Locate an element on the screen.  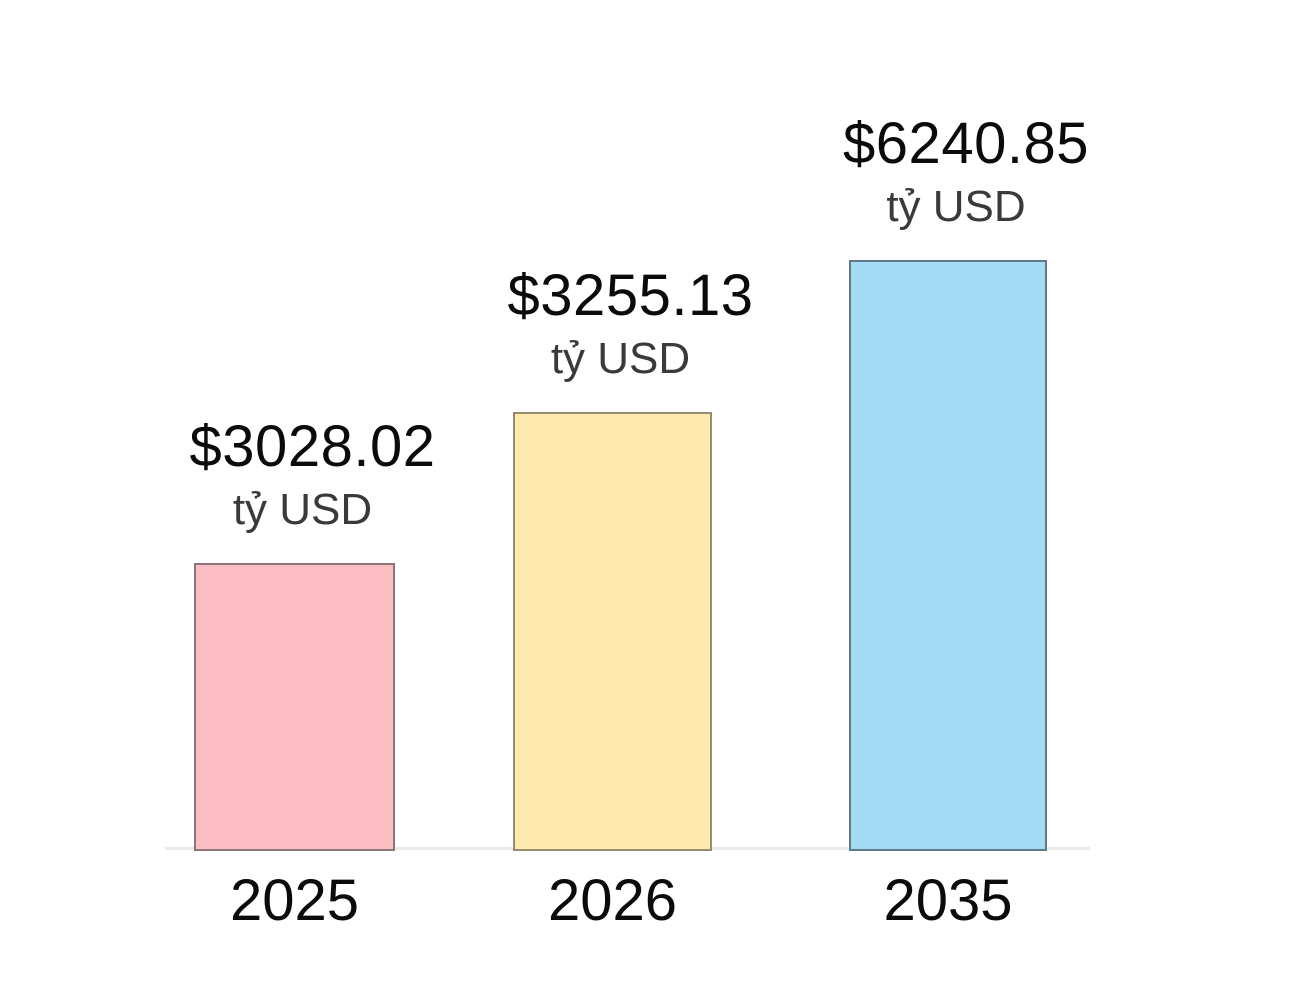
bar-label-2035: $6240.85 tỷ USD is located at coordinates (956, 173).